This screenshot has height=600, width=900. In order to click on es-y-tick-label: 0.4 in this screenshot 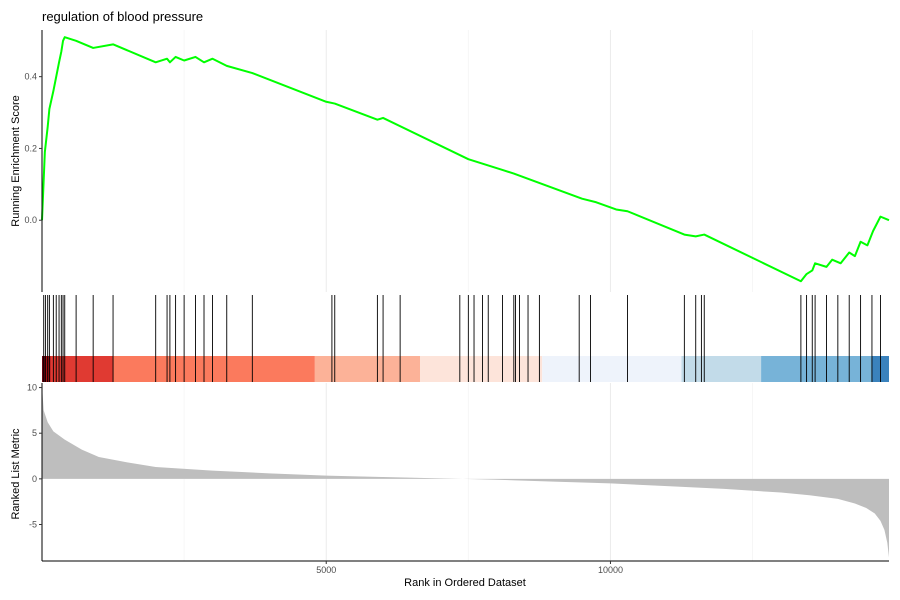, I will do `click(30, 77)`.